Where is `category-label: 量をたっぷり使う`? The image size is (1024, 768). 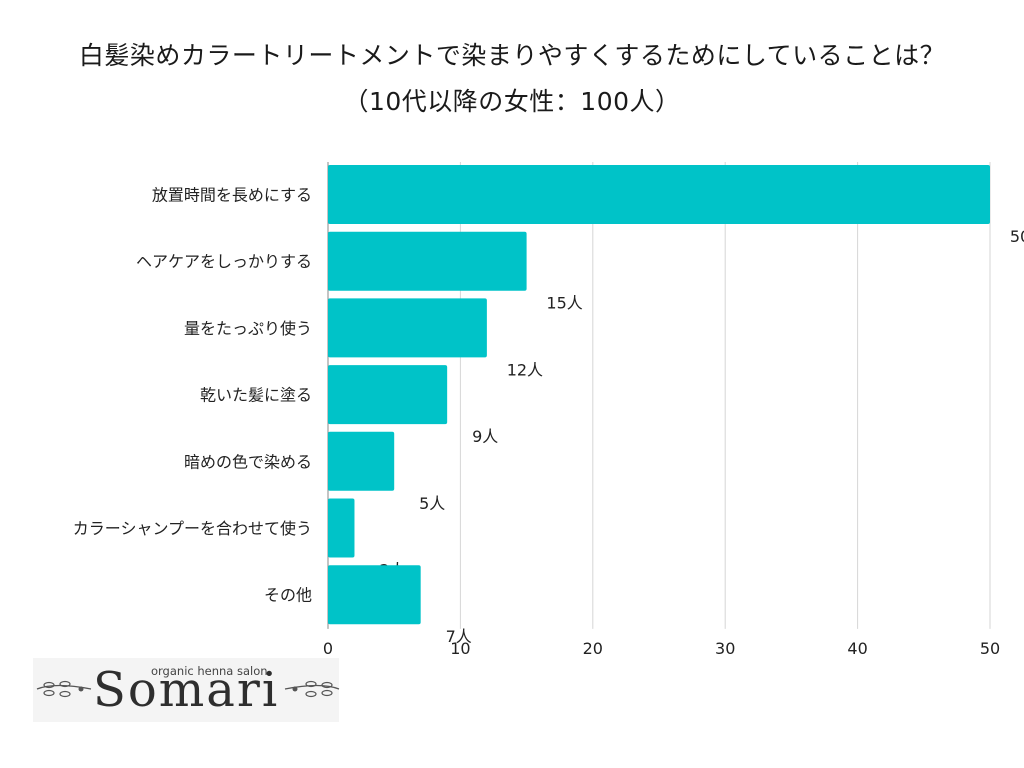 category-label: 量をたっぷり使う is located at coordinates (248, 328).